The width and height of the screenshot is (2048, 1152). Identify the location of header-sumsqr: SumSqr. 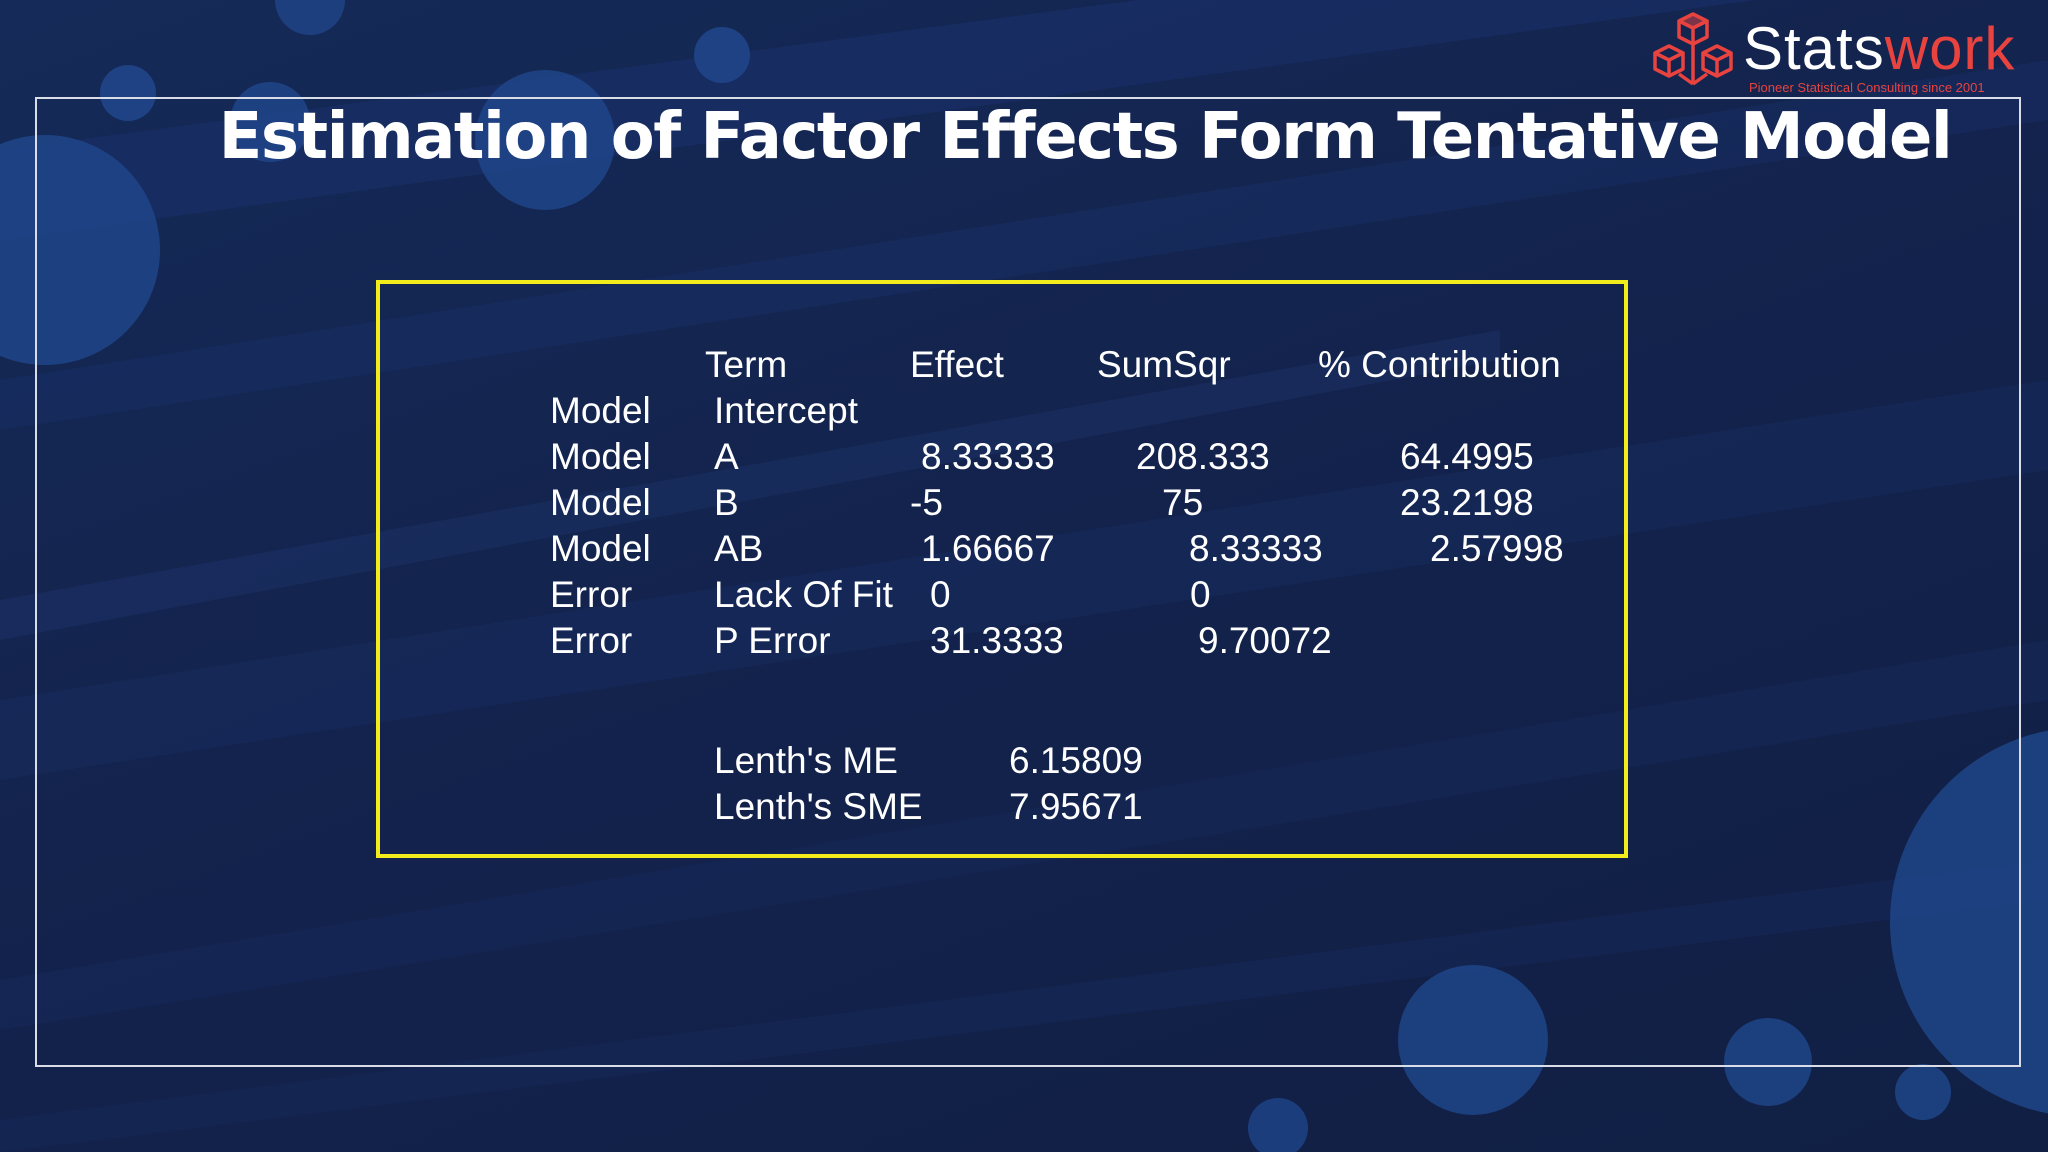
(1164, 364).